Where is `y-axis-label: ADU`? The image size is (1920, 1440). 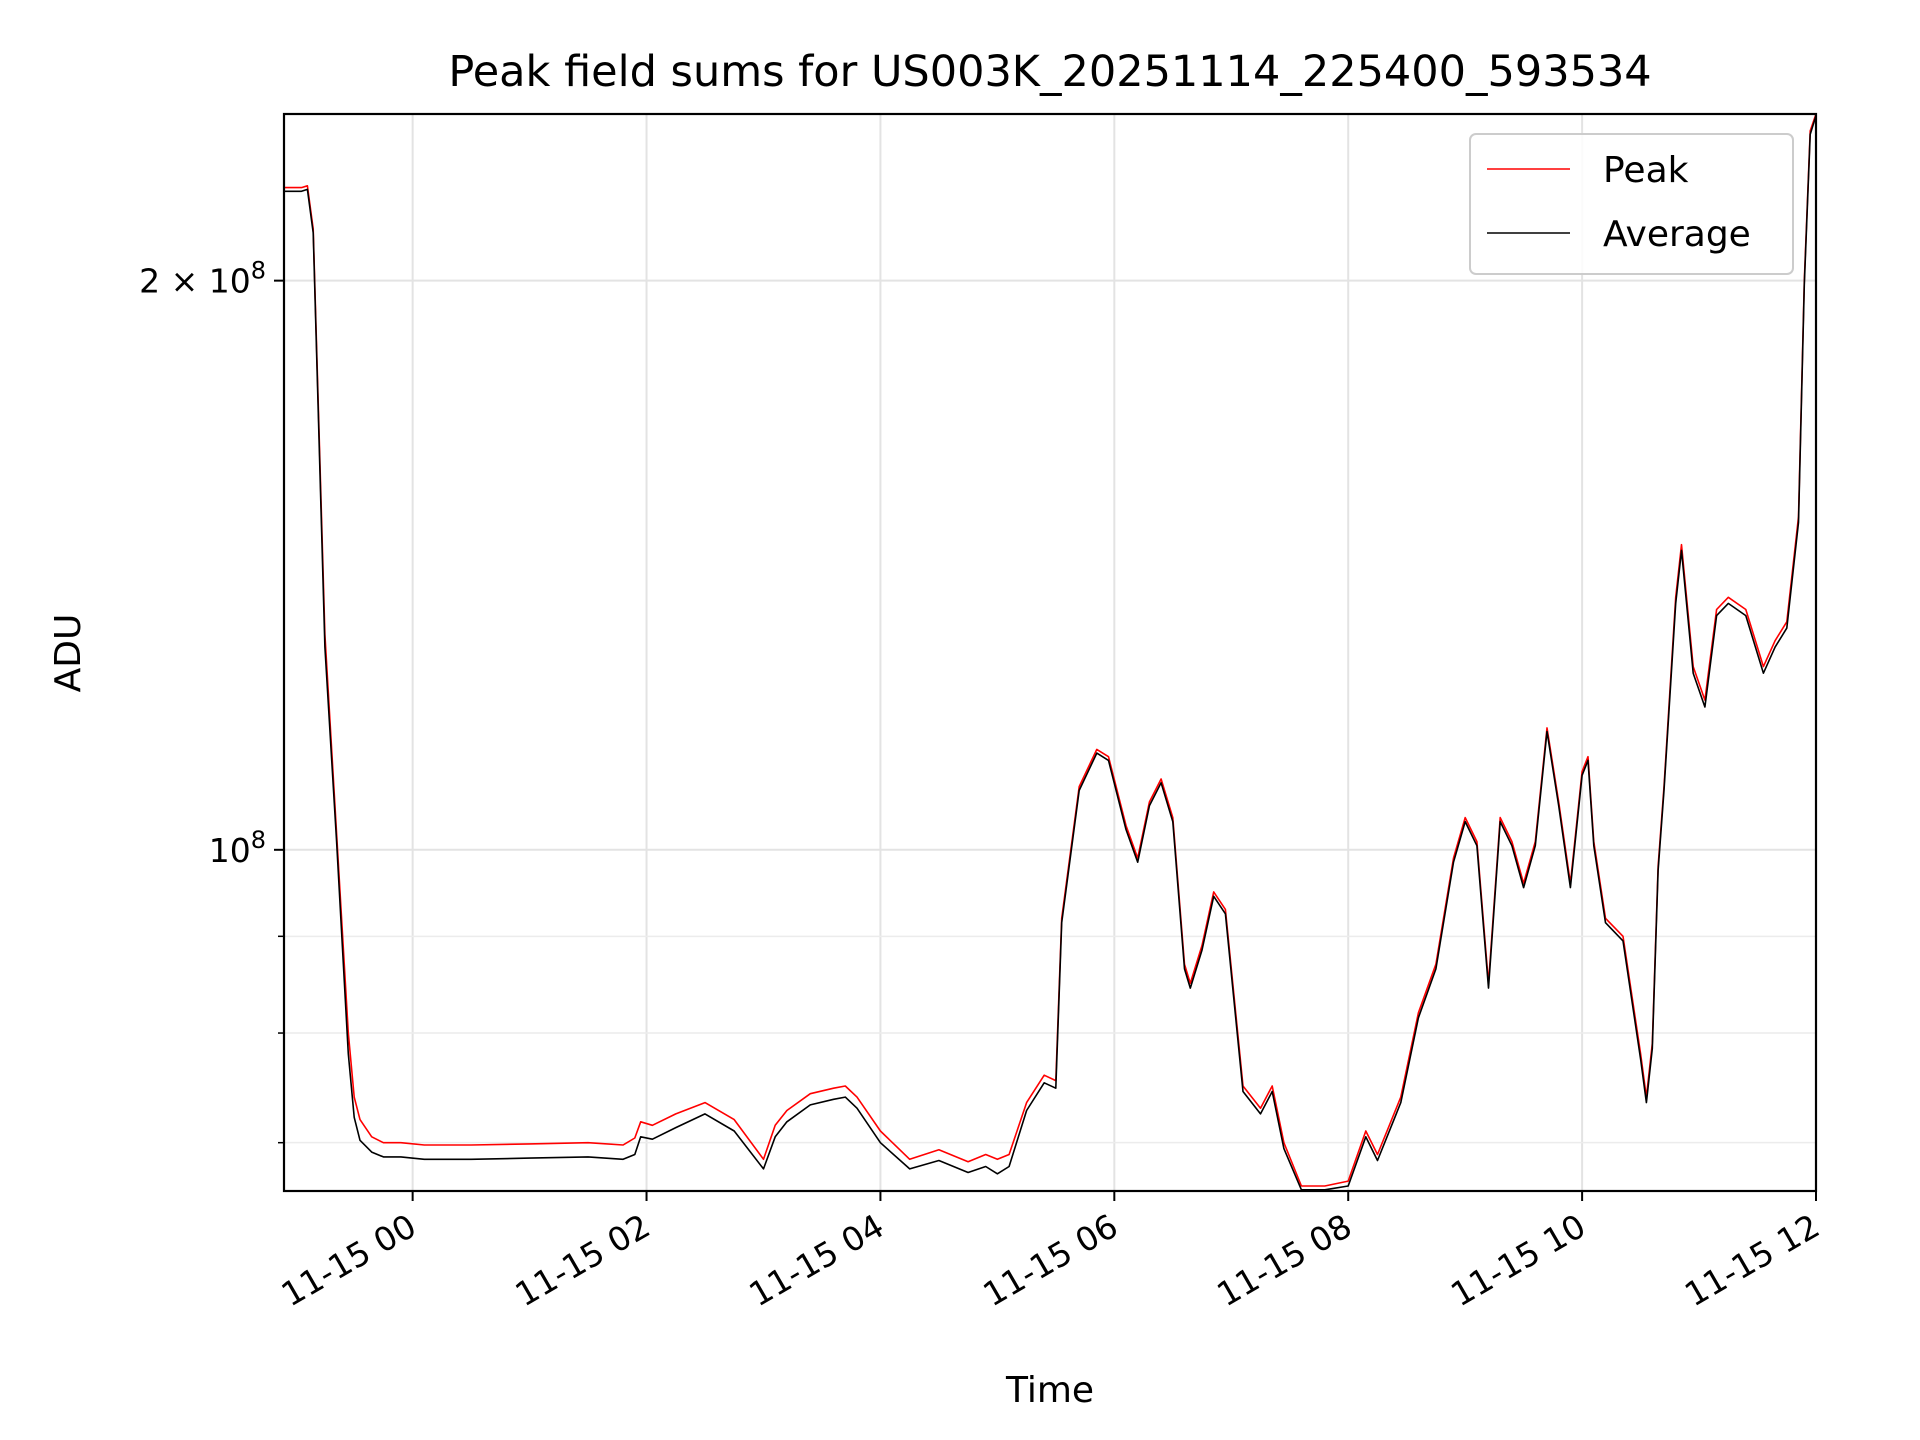 y-axis-label: ADU is located at coordinates (68, 653).